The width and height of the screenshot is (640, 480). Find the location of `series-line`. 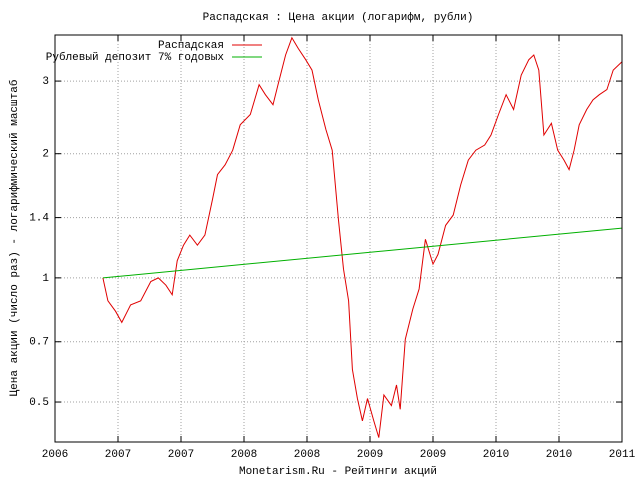

series-line is located at coordinates (362, 253).